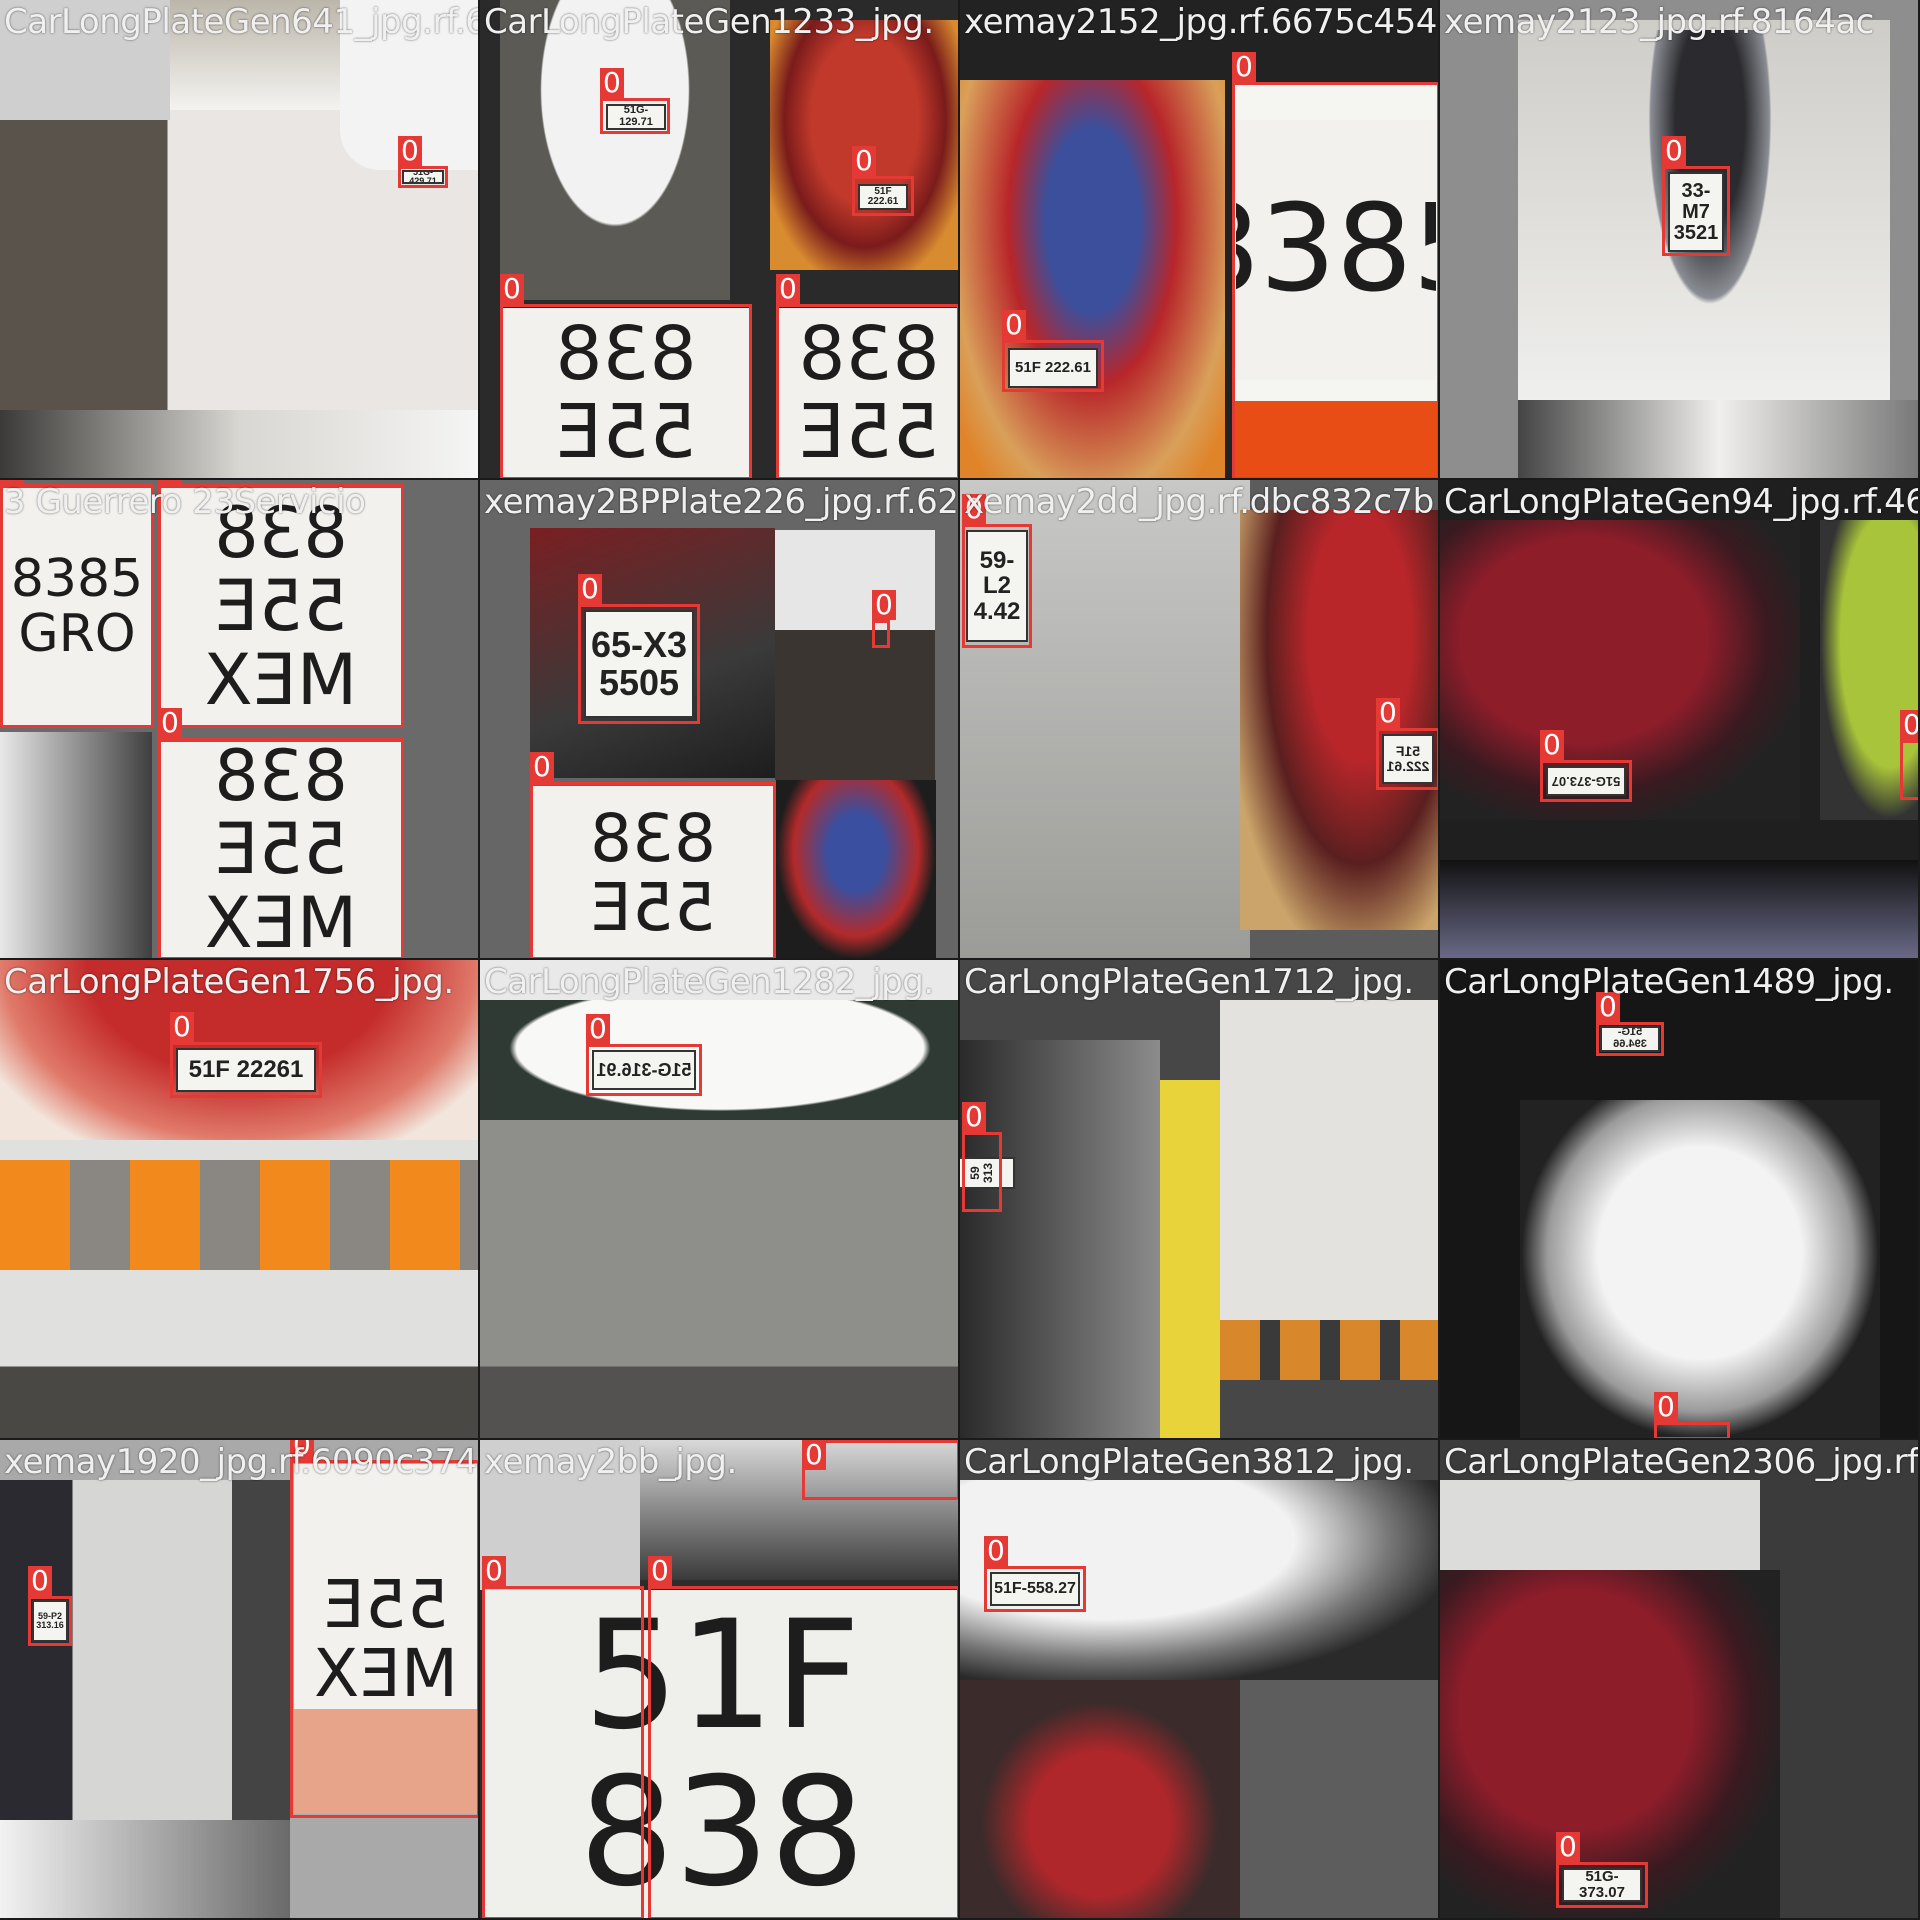 The image size is (1920, 1920). Describe the element at coordinates (1200, 1200) in the screenshot. I see `mosaic-tile: 59 313 0 CarLongPlateGen1712_jpg.` at that location.